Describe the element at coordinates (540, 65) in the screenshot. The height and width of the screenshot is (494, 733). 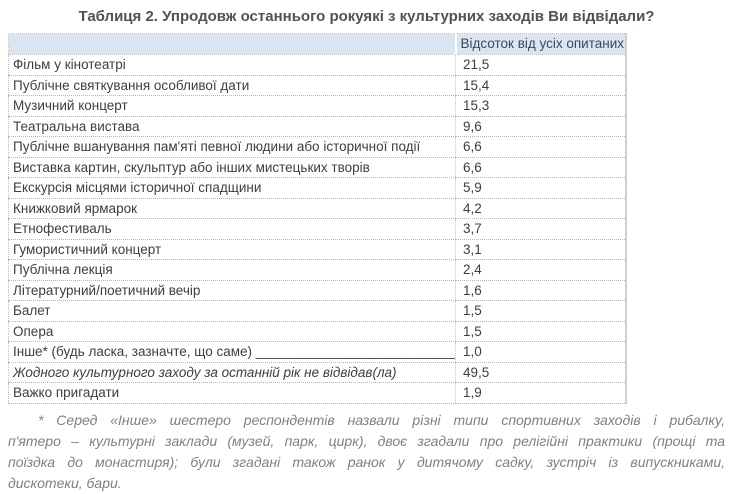
I see `row-value: 21,5` at that location.